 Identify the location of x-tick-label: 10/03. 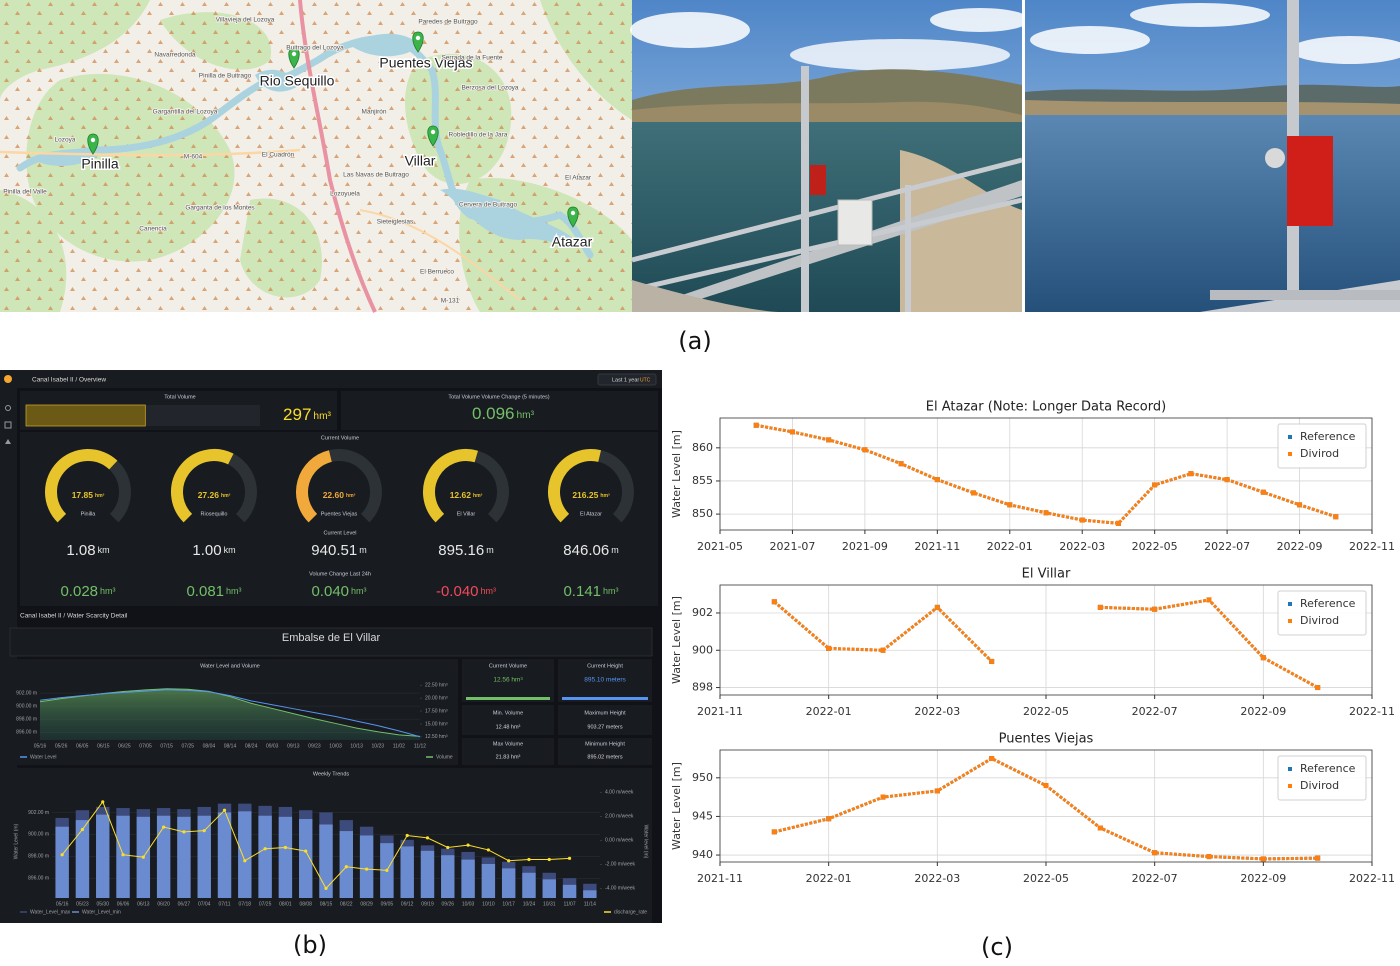
(335, 746).